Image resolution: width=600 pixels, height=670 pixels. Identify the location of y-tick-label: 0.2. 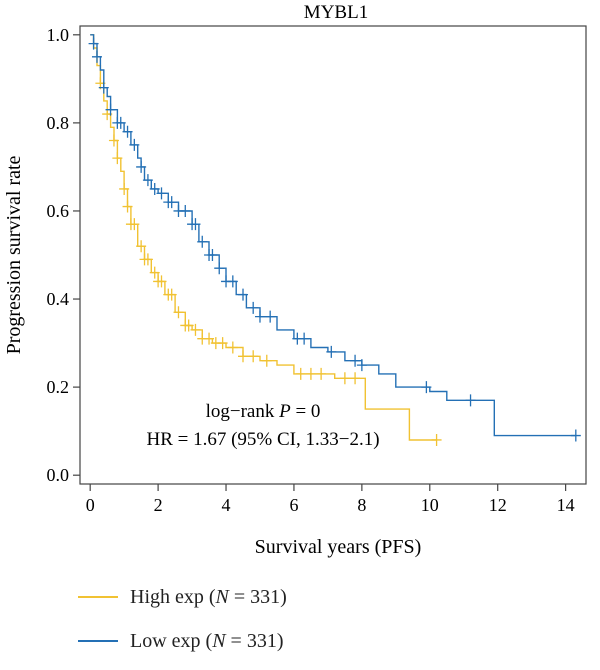
(58, 387).